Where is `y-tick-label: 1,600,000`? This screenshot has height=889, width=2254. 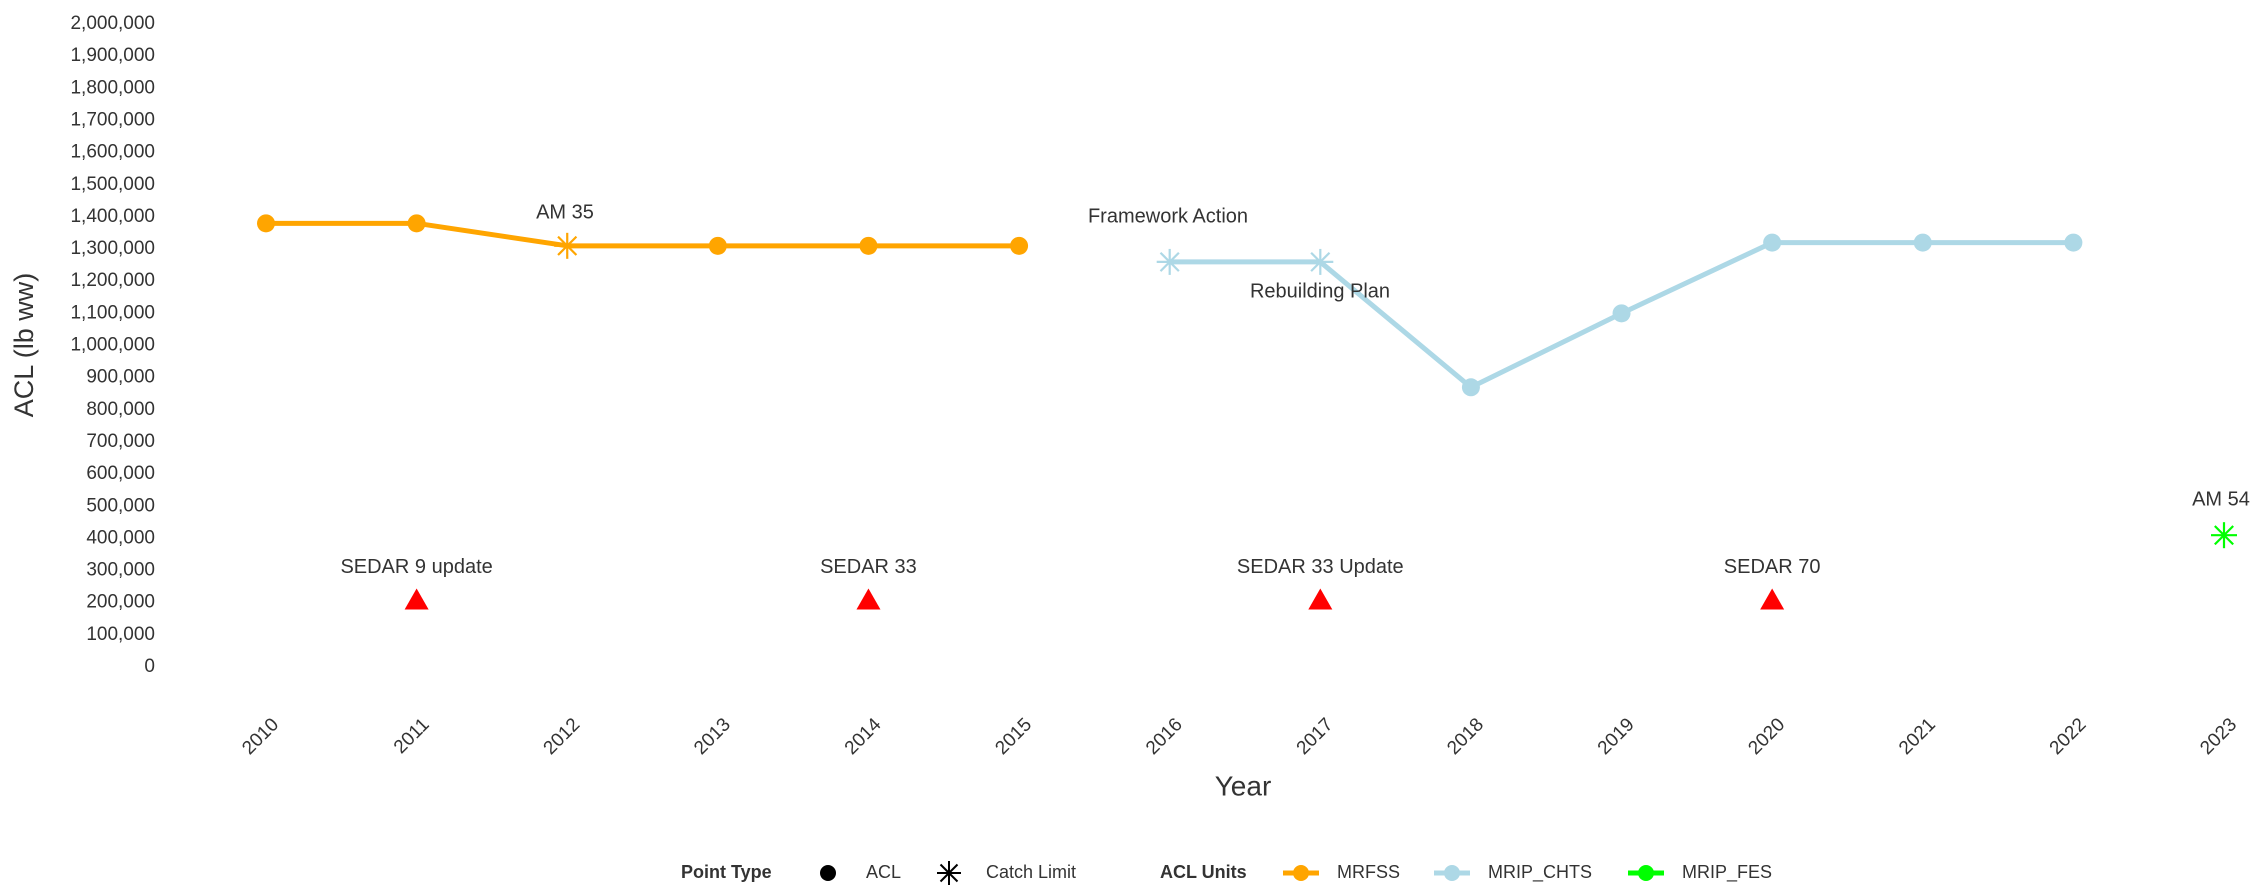
y-tick-label: 1,600,000 is located at coordinates (112, 152).